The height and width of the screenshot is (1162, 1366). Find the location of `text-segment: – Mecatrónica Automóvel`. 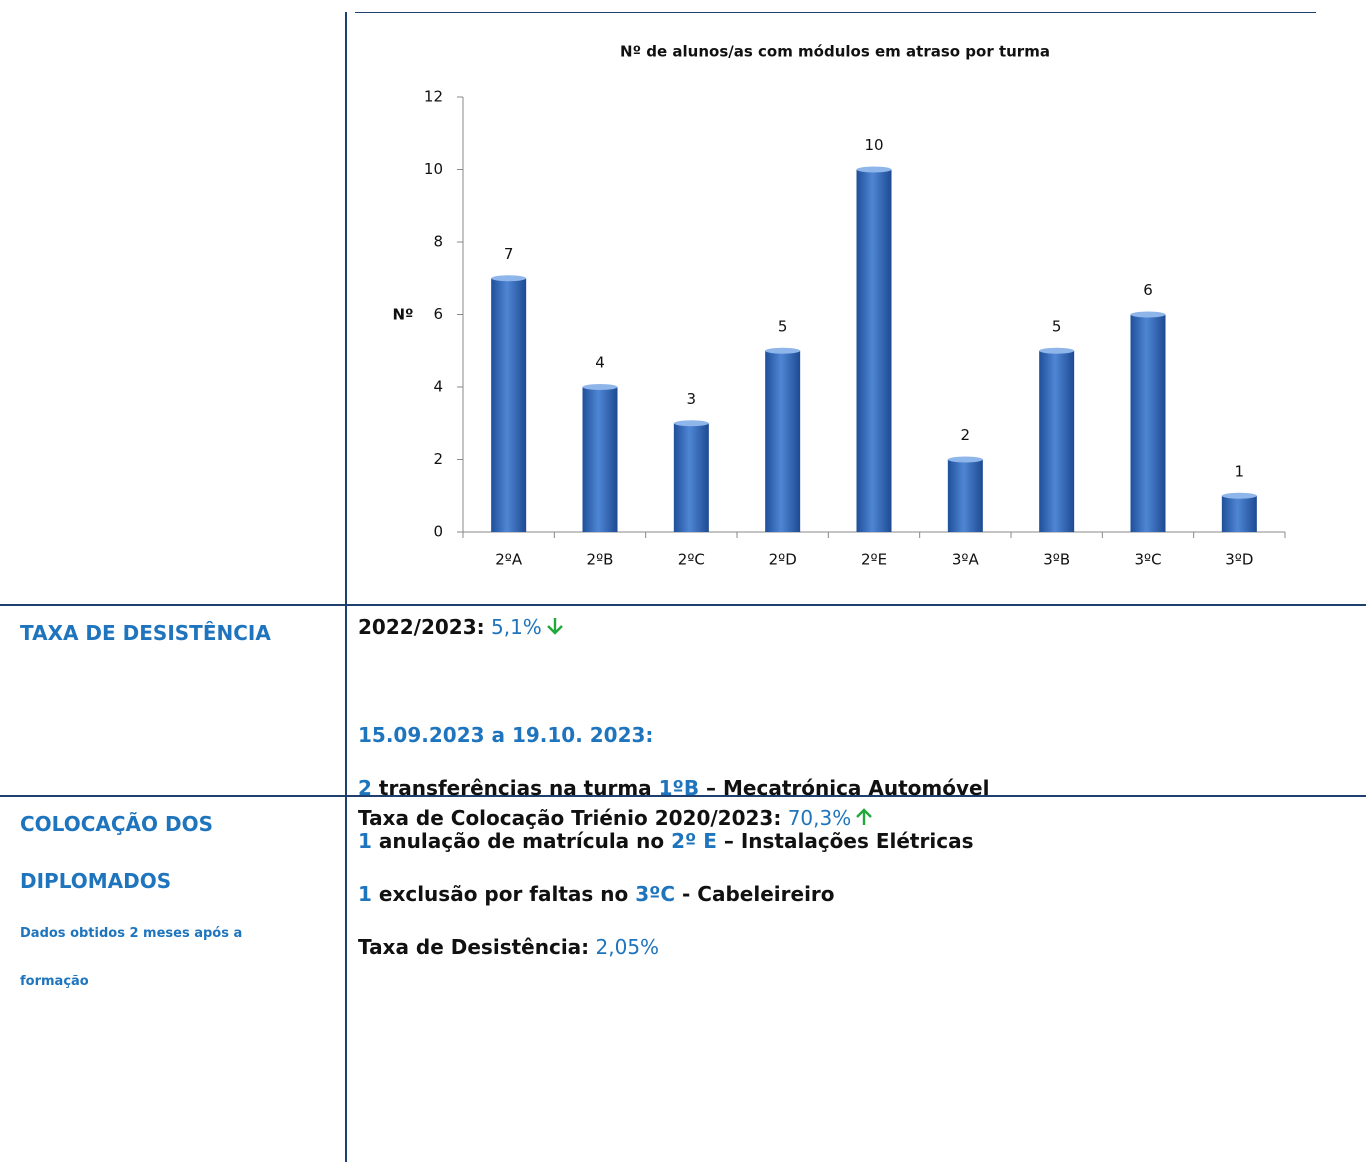

text-segment: – Mecatrónica Automóvel is located at coordinates (844, 788).